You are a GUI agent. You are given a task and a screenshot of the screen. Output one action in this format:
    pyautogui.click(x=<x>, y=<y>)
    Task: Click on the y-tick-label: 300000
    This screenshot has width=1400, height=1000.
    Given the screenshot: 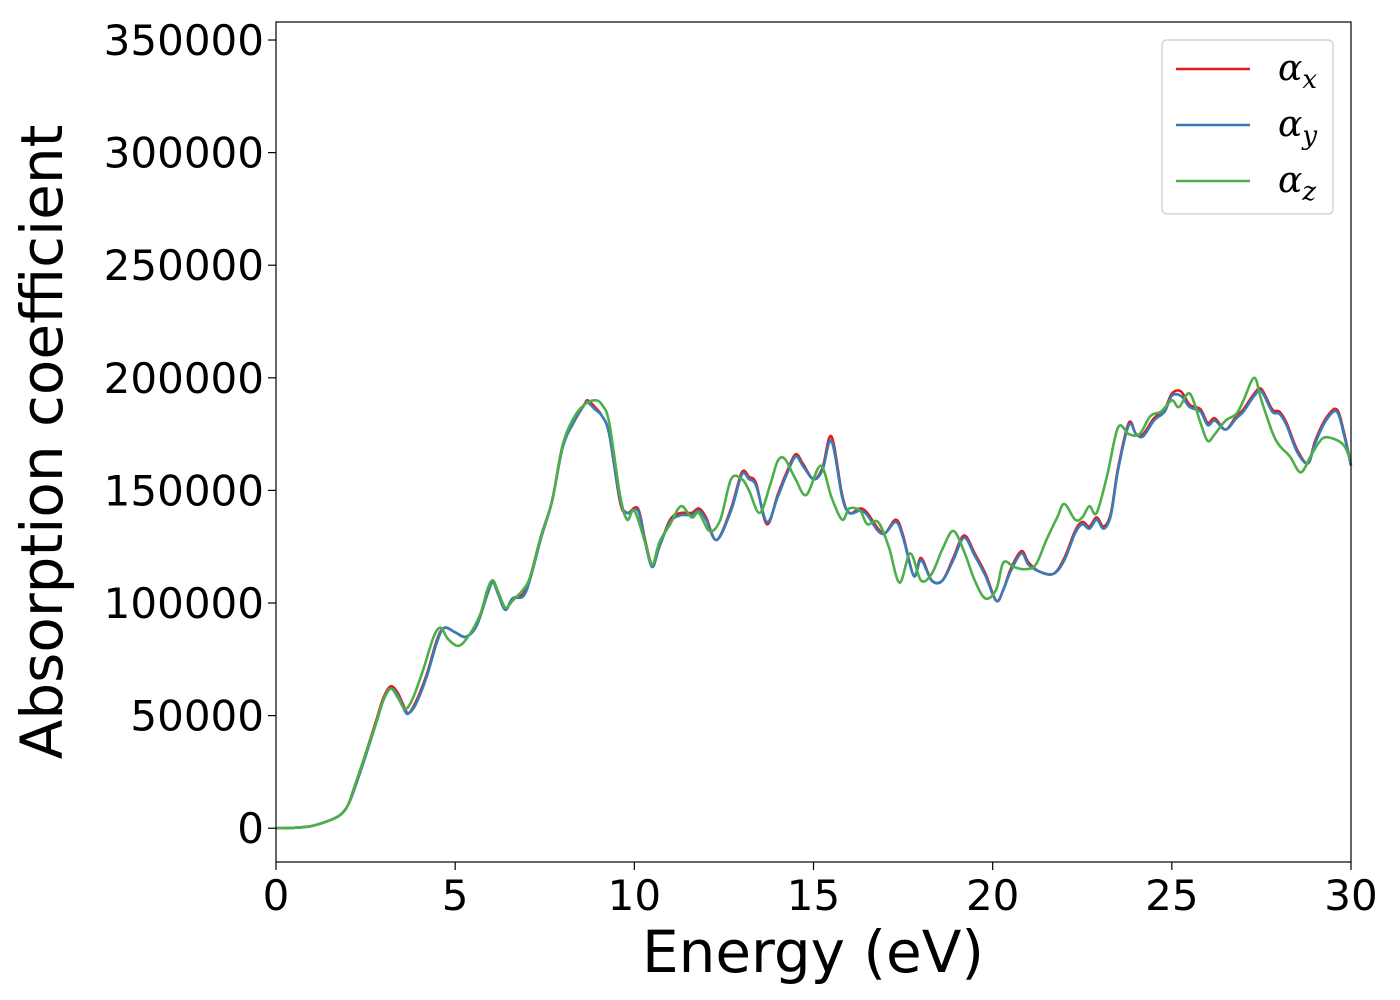 What is the action you would take?
    pyautogui.click(x=184, y=153)
    